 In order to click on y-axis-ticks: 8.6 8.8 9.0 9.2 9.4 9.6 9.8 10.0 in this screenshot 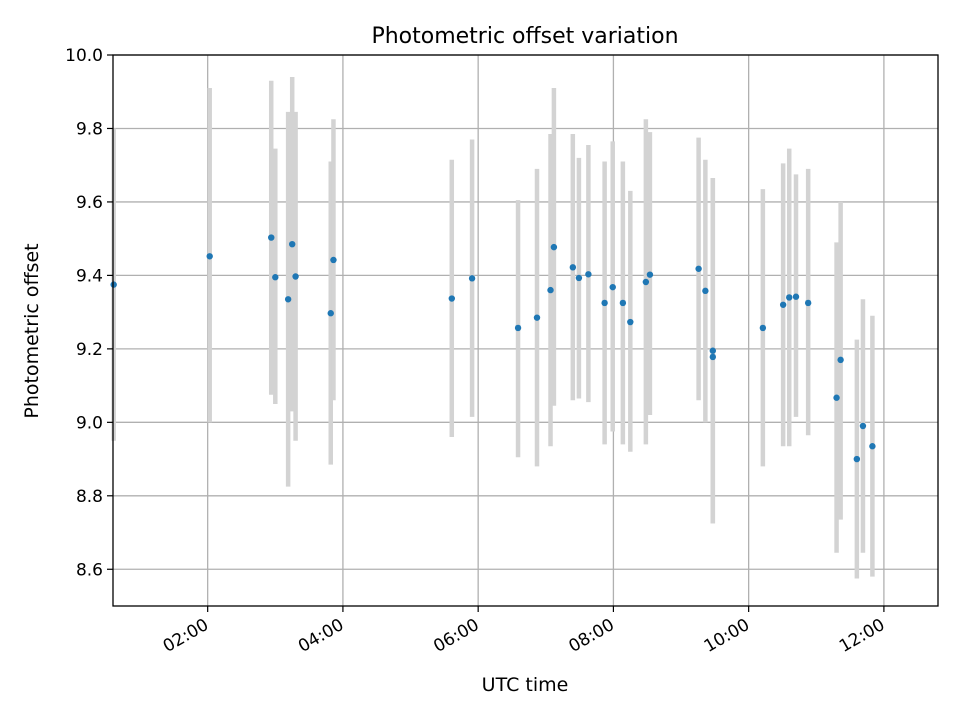, I will do `click(89, 313)`.